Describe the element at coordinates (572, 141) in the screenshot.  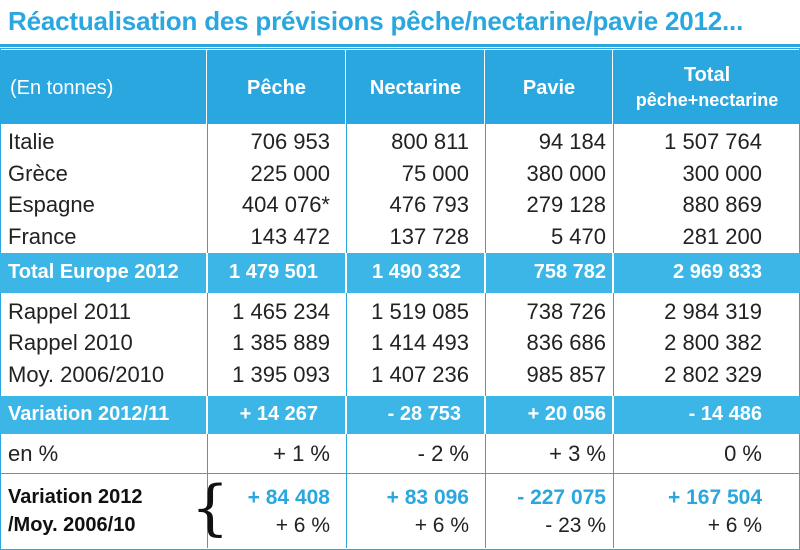
I see `cell-pavie: 94 184` at that location.